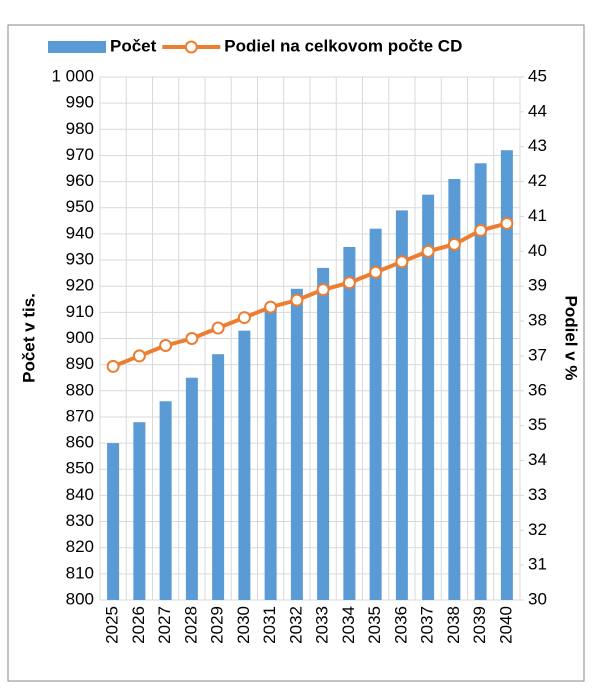 This screenshot has width=592, height=691. Describe the element at coordinates (537, 564) in the screenshot. I see `y2-tick-label: 31` at that location.